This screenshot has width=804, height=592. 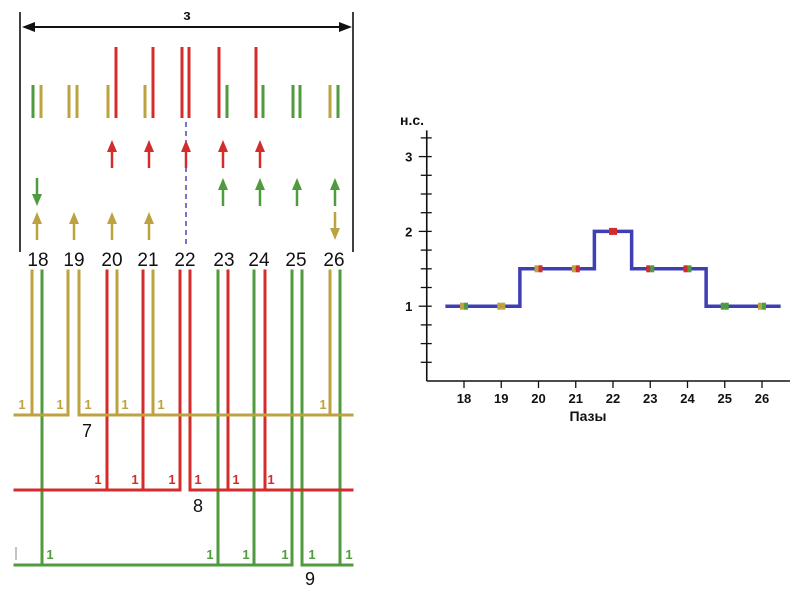 I want to click on slot-label: 19, so click(x=73, y=260).